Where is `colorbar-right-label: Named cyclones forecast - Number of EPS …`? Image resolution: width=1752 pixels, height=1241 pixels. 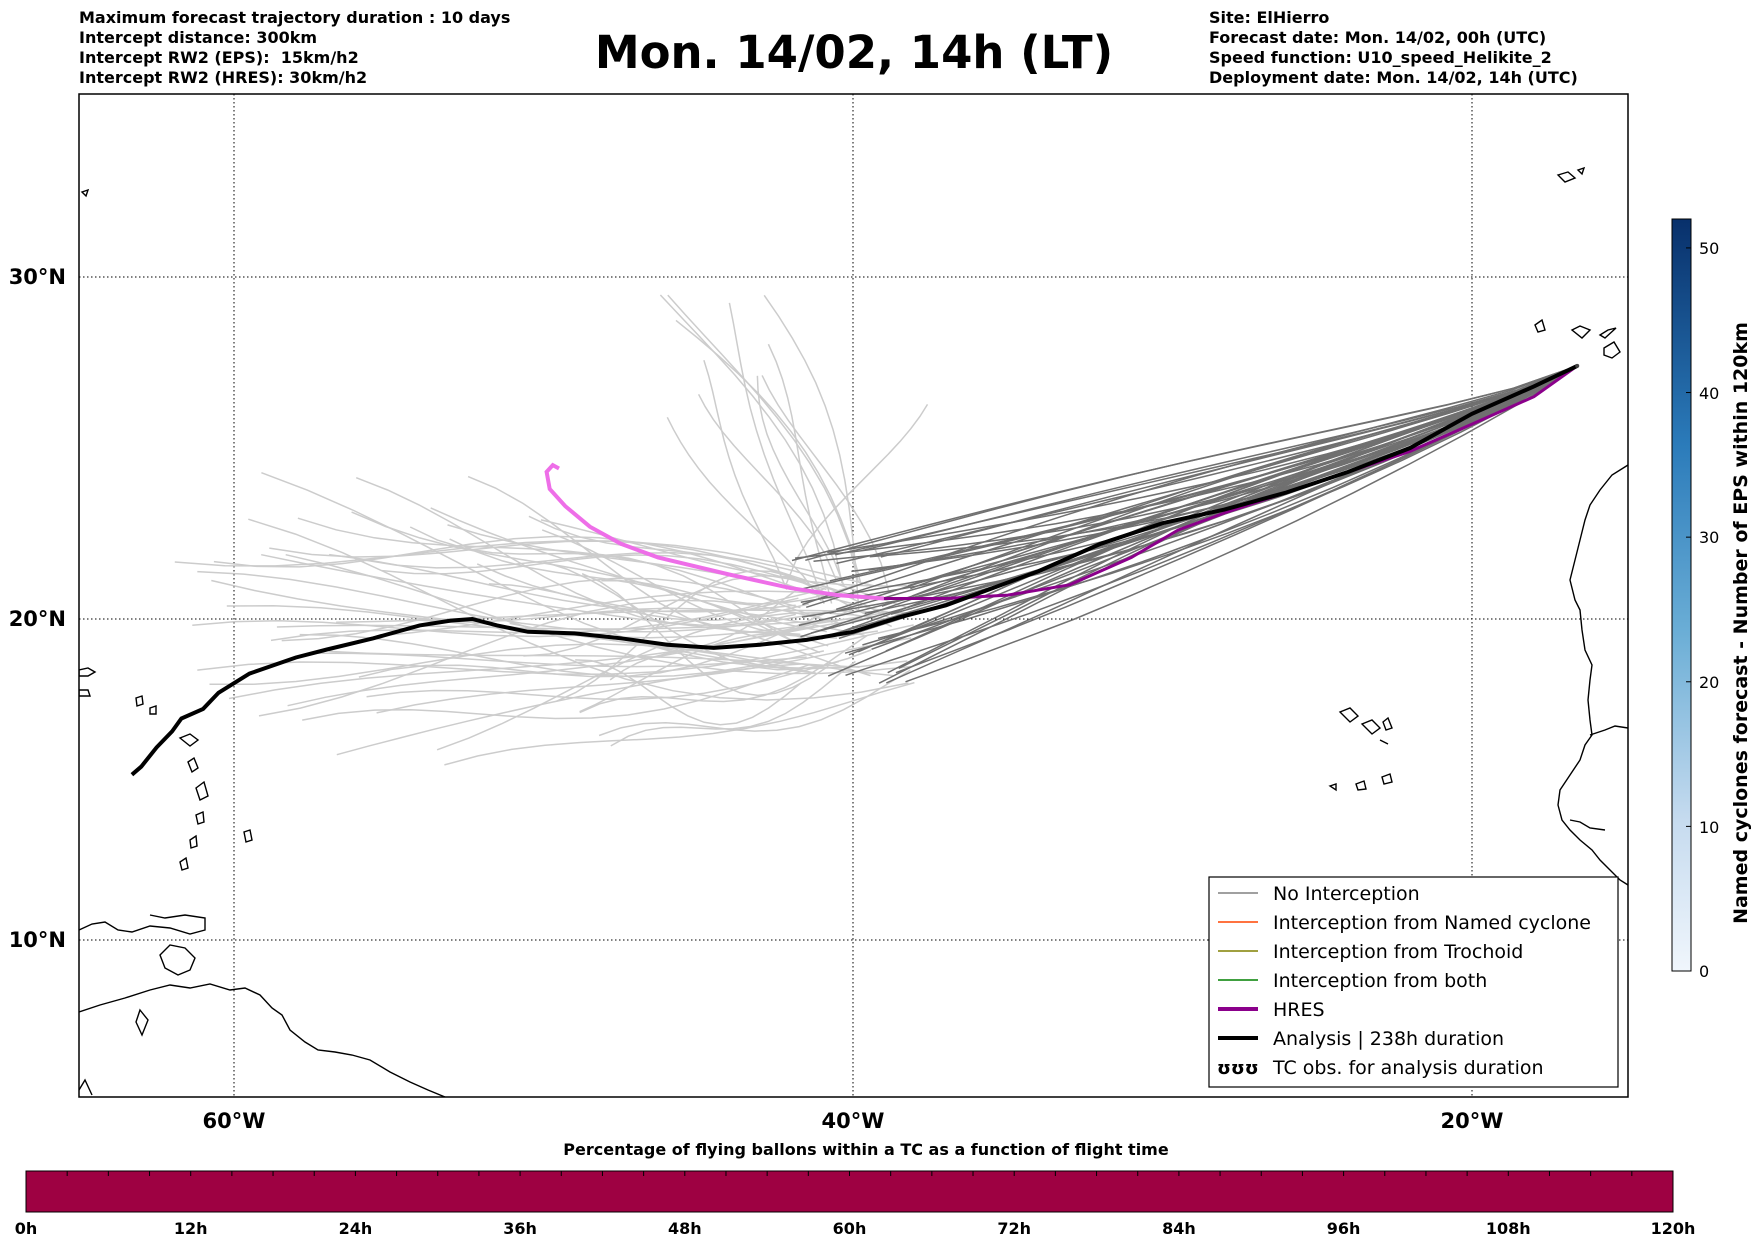 colorbar-right-label: Named cyclones forecast - Number of EPS … is located at coordinates (1741, 623).